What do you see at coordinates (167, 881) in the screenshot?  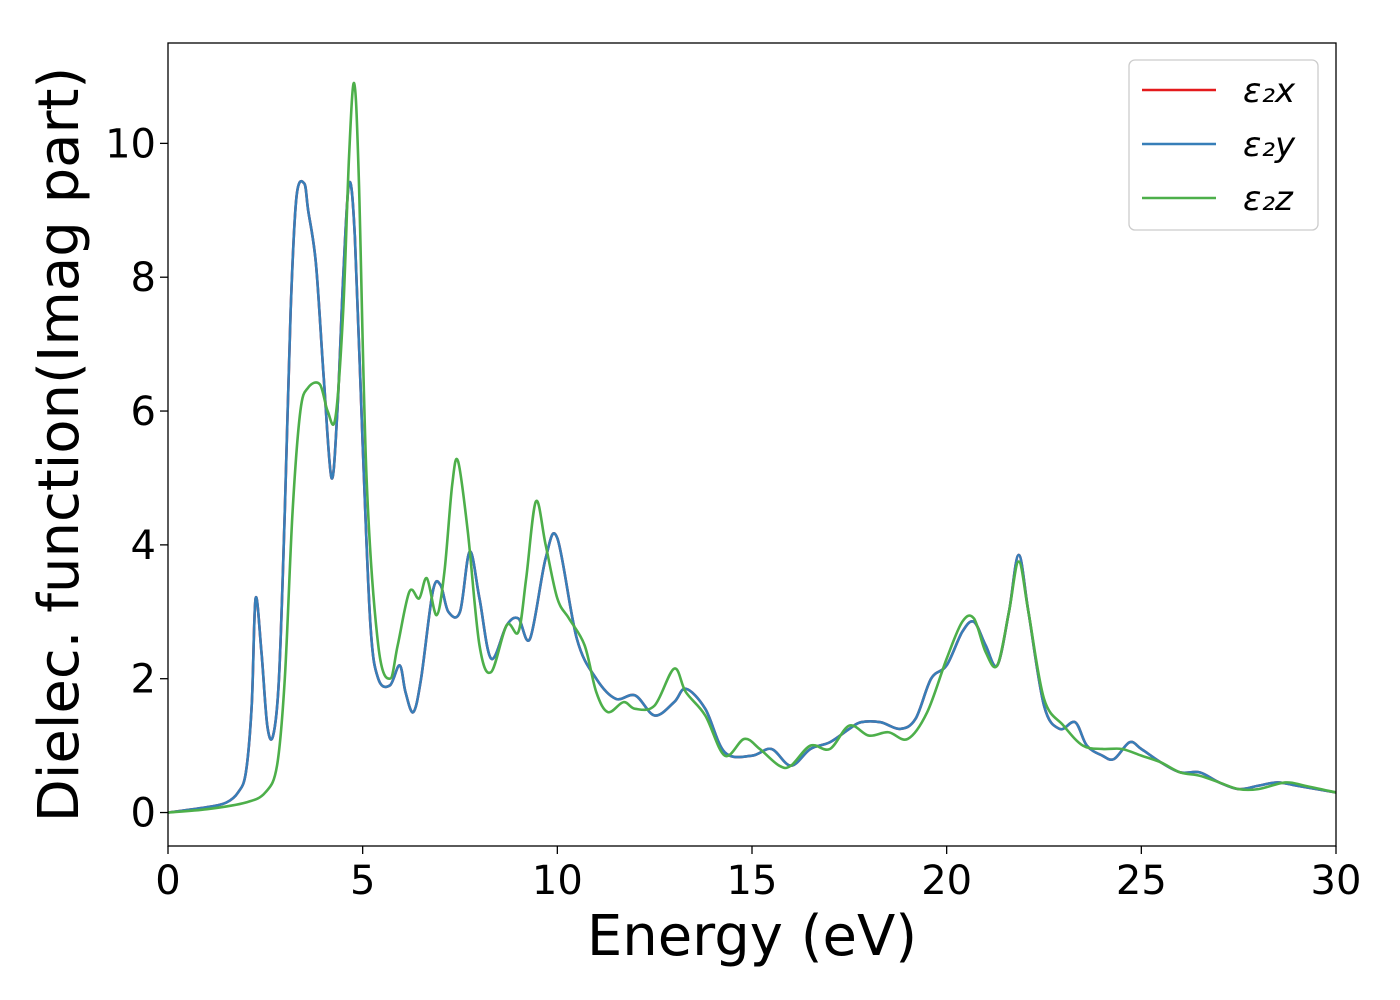 I see `x-tick-label: 0` at bounding box center [167, 881].